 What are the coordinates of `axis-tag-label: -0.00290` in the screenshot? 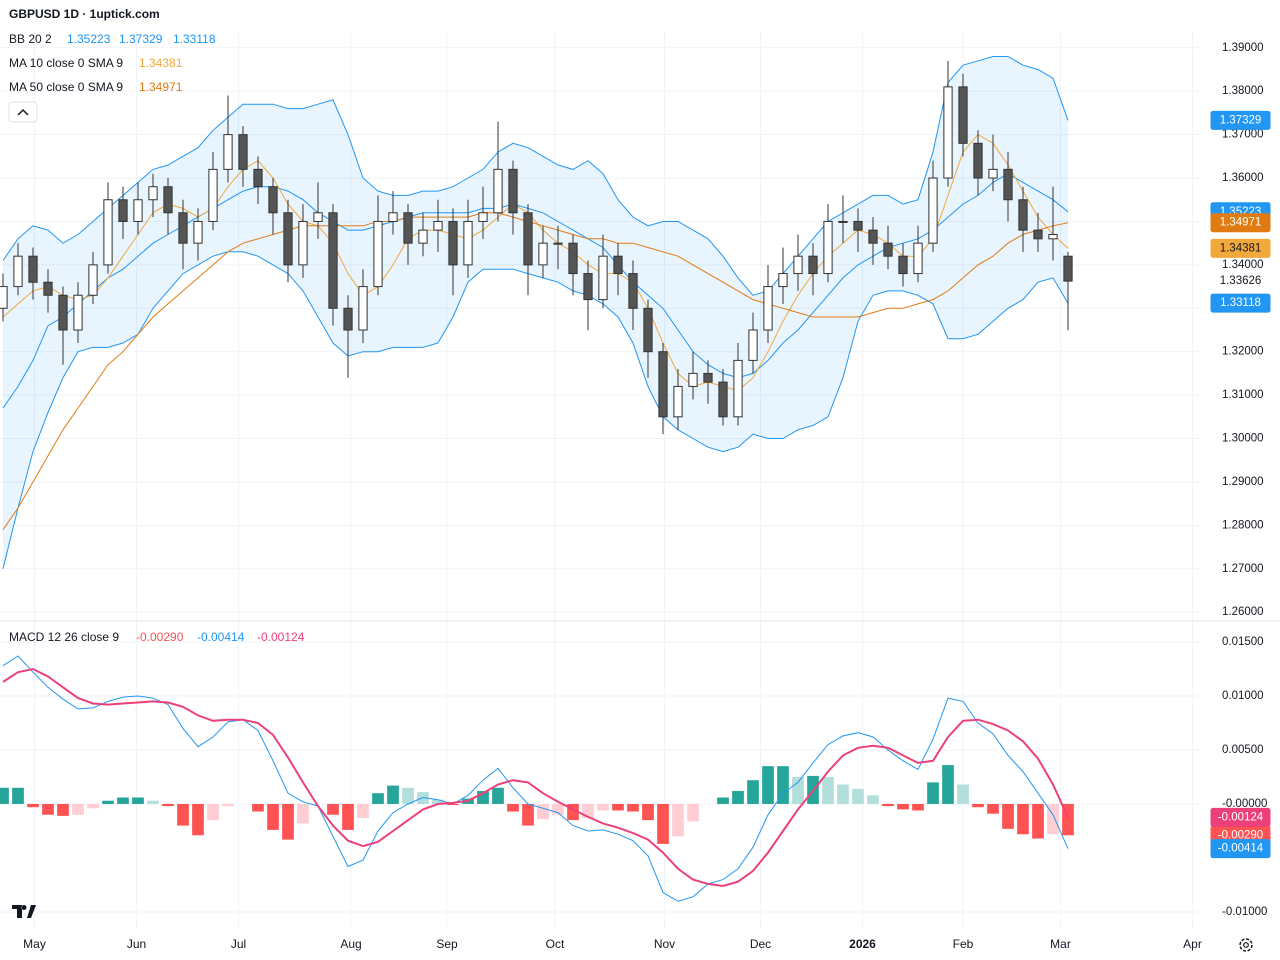 It's located at (1240, 835).